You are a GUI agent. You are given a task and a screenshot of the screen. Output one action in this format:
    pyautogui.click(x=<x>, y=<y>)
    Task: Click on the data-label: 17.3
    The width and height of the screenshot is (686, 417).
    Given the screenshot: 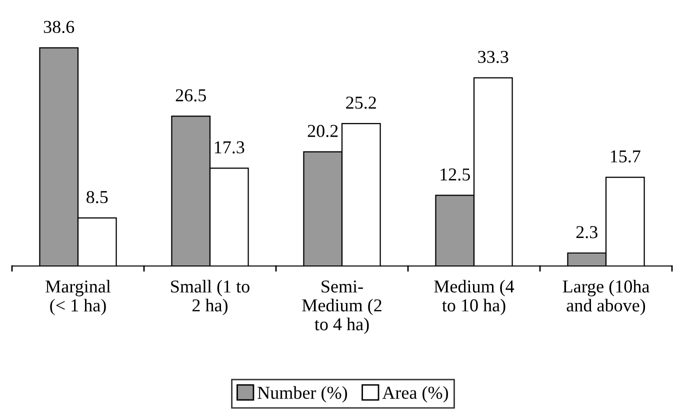 What is the action you would take?
    pyautogui.click(x=229, y=147)
    